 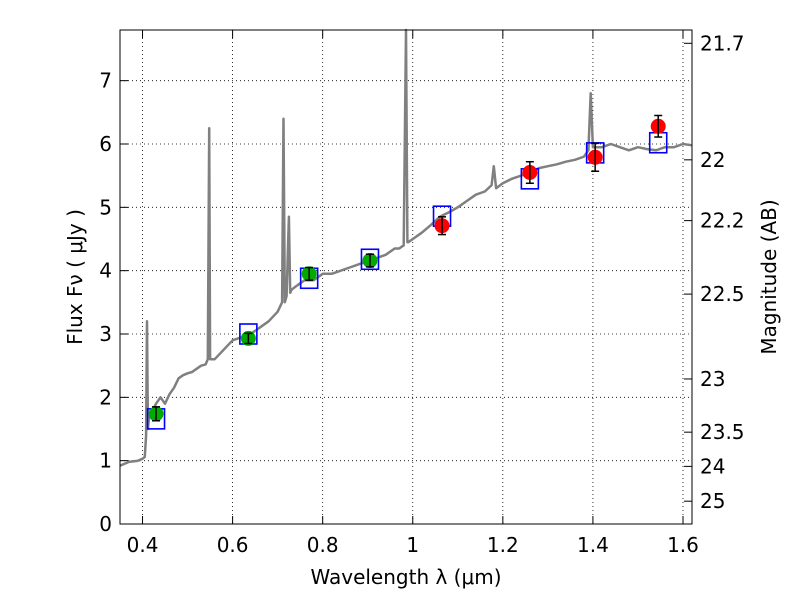 I want to click on y2-tick-label: 23.5, so click(x=722, y=432).